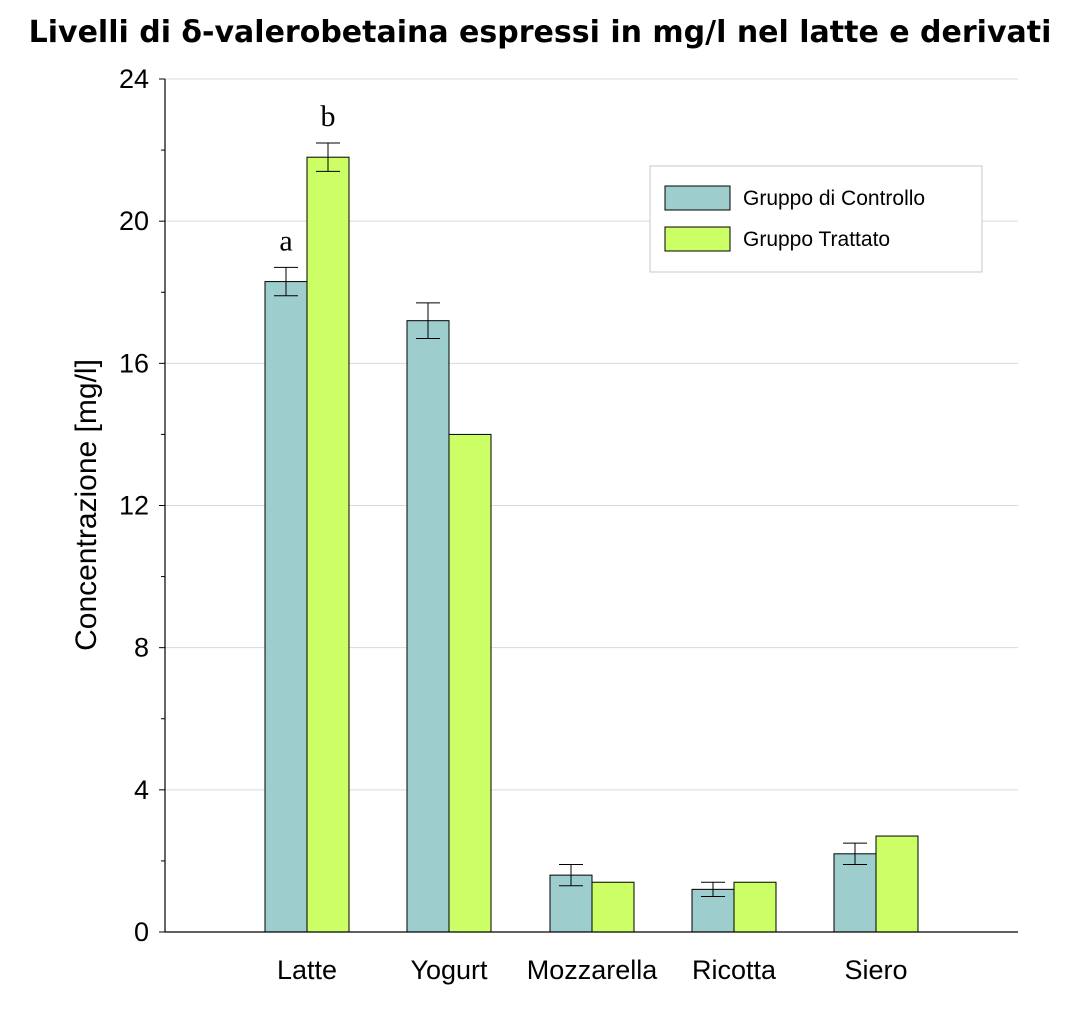 The width and height of the screenshot is (1080, 1022). What do you see at coordinates (307, 970) in the screenshot?
I see `category-label: Latte` at bounding box center [307, 970].